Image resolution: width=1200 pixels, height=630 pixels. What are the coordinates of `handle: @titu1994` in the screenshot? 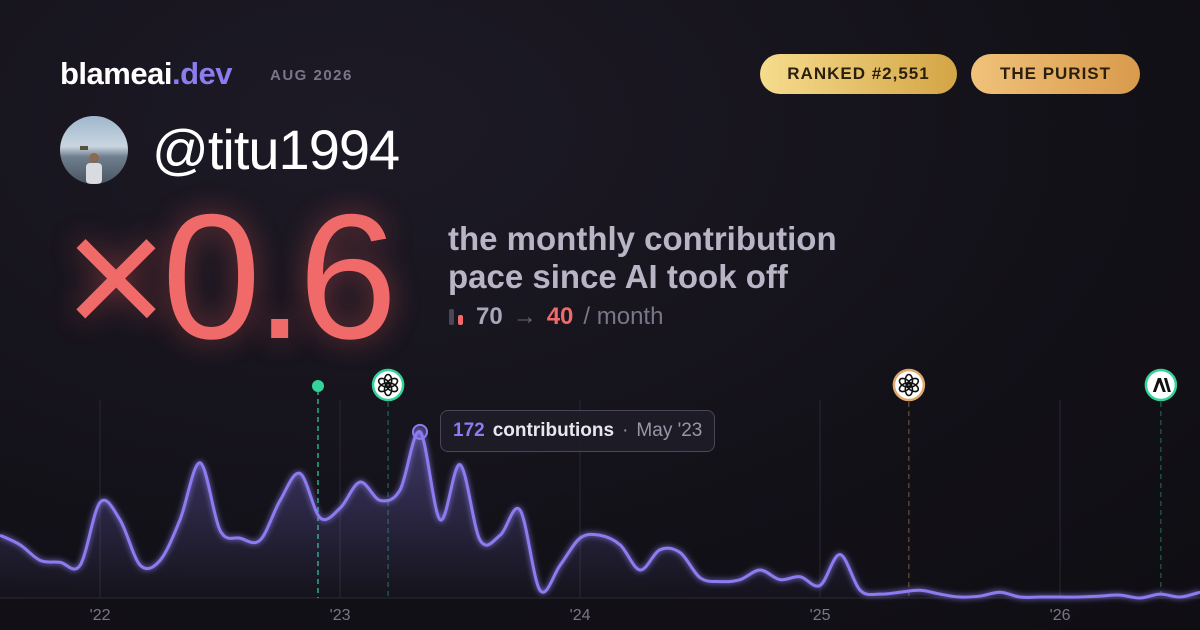 It's located at (276, 149).